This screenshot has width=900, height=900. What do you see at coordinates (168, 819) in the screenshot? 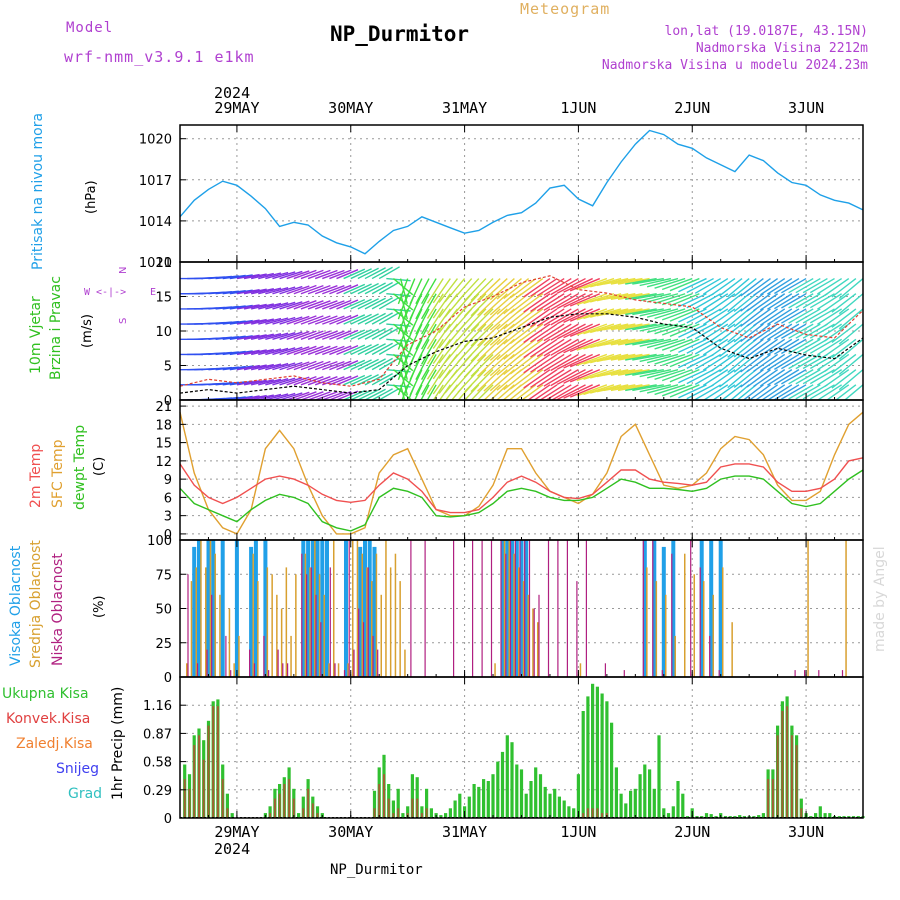
I see `y-tick-label: 0` at bounding box center [168, 819].